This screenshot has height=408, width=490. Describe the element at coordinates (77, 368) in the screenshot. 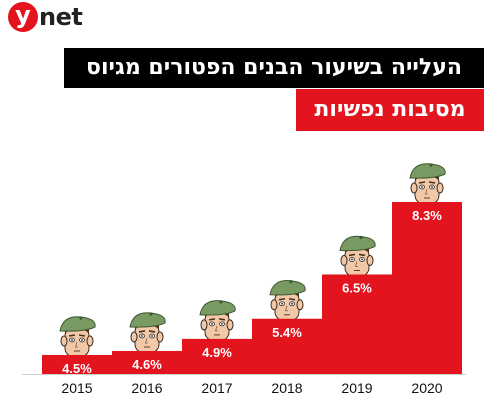

I see `bar-value-label: 4.5%` at that location.